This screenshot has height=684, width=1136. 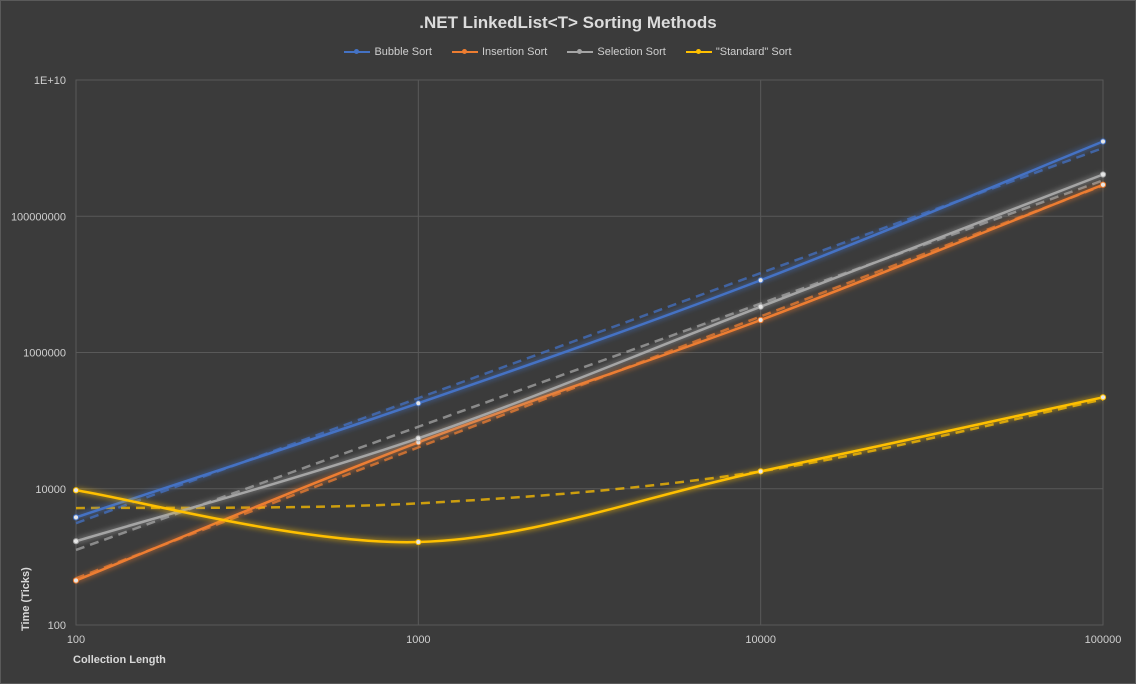 I want to click on legend-item-selection-sort: Selection Sort, so click(x=616, y=52).